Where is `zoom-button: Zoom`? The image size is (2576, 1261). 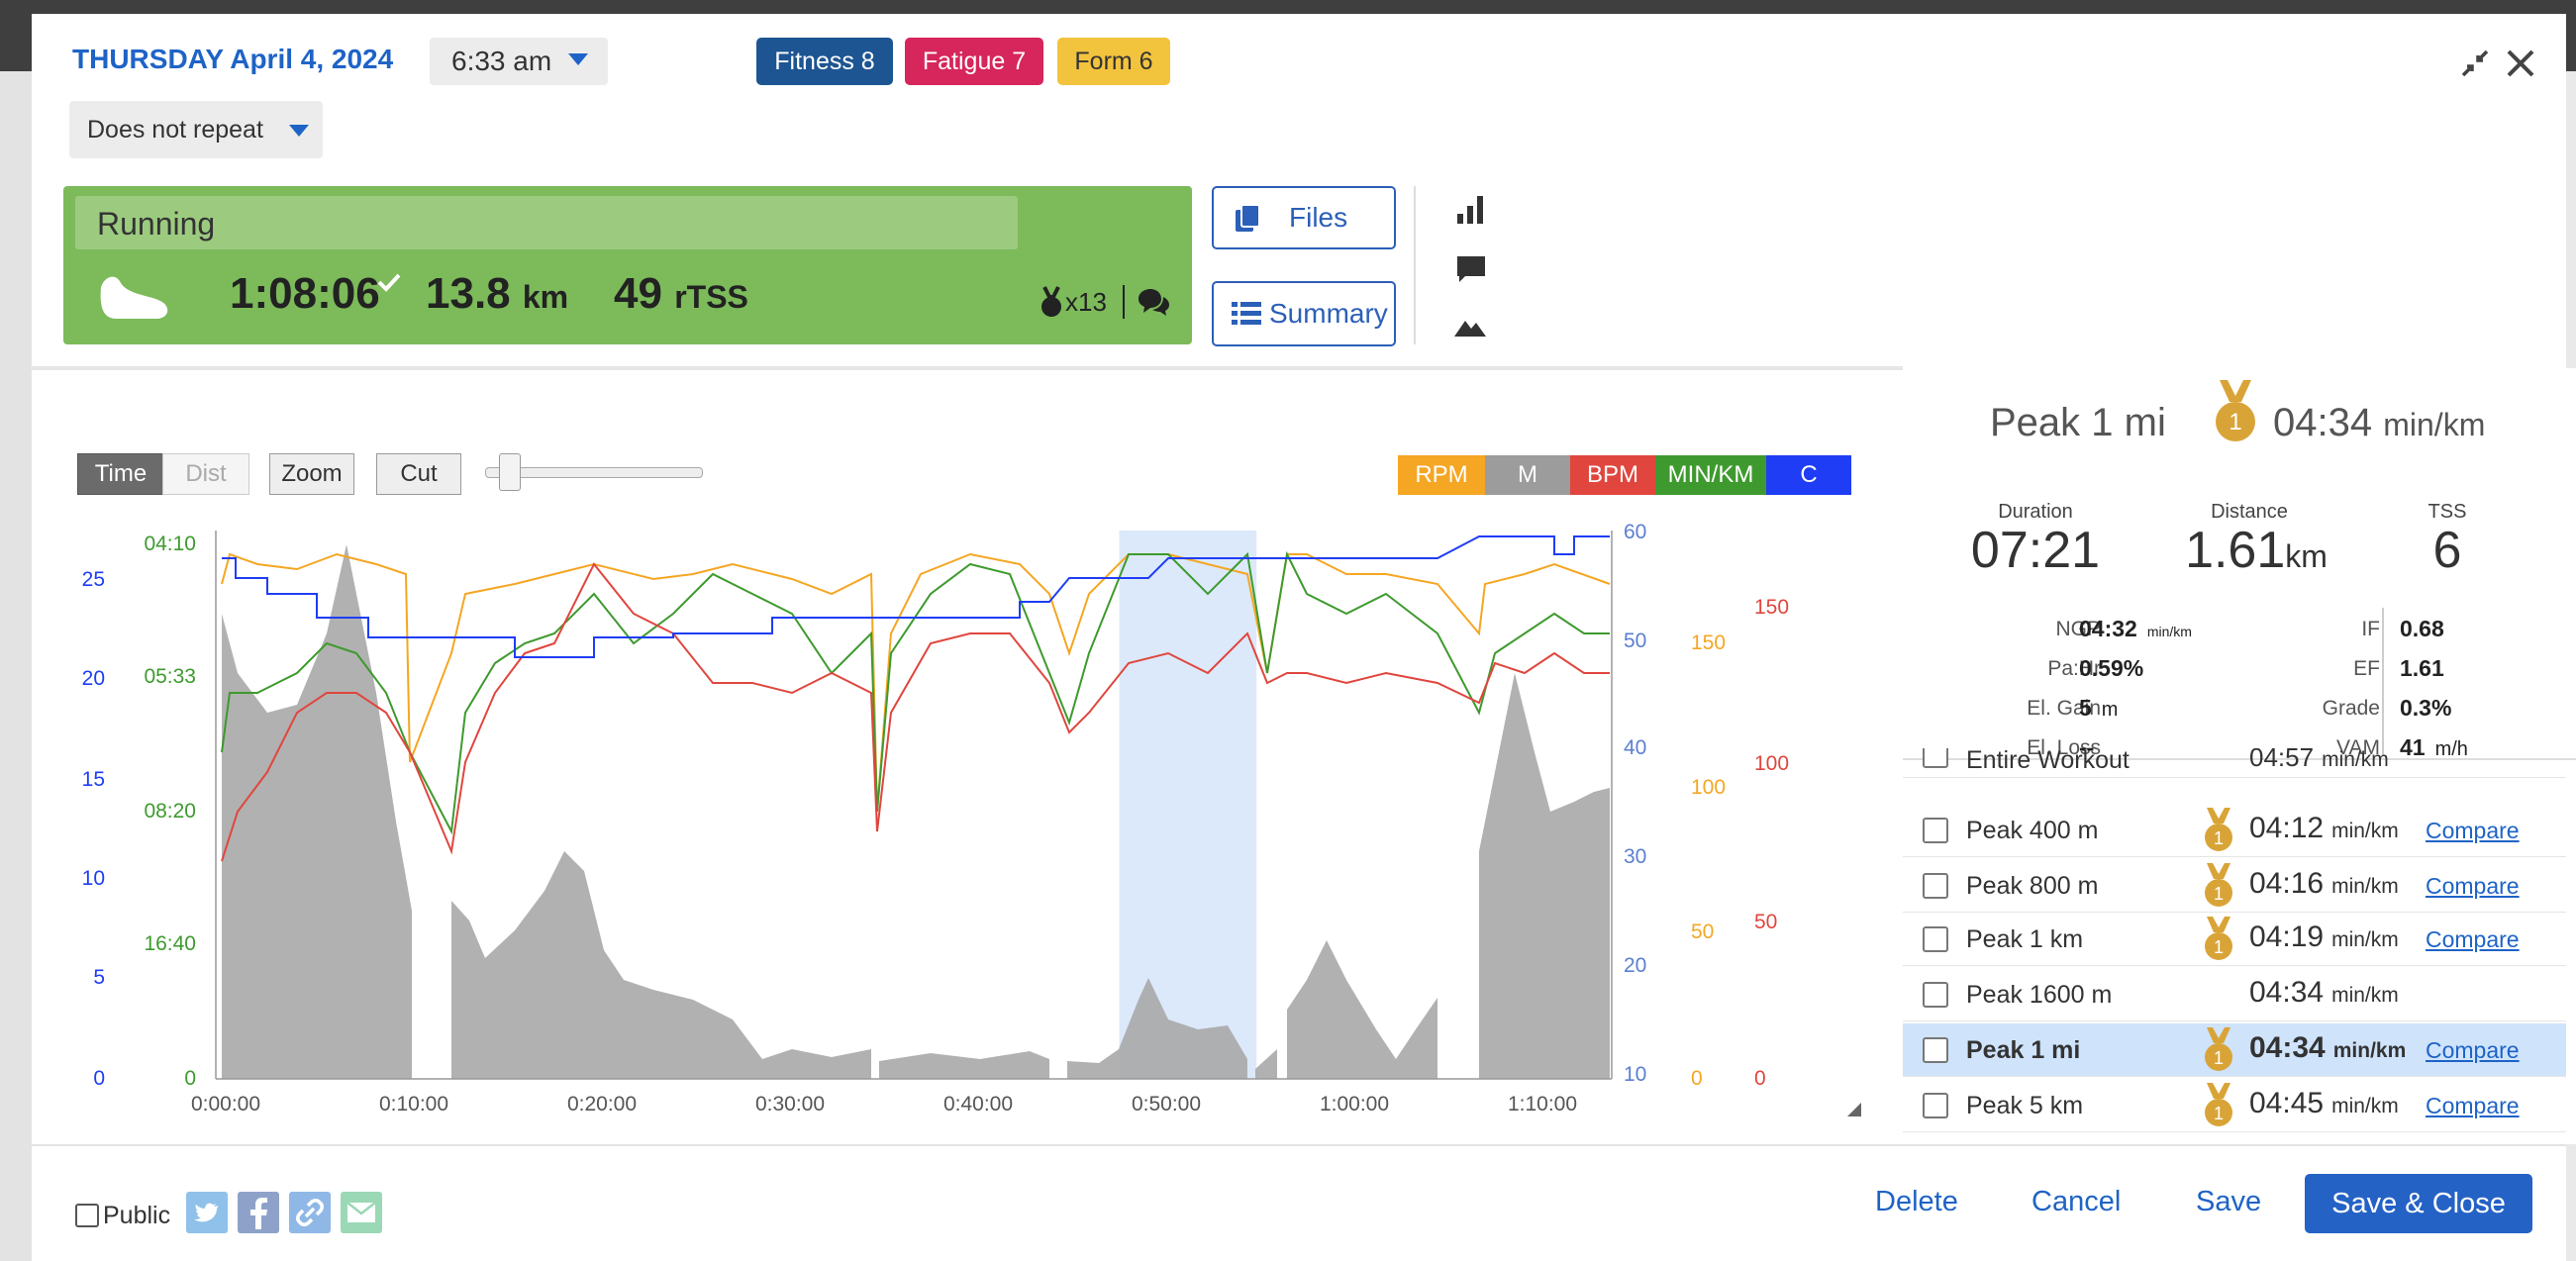 zoom-button: Zoom is located at coordinates (311, 474).